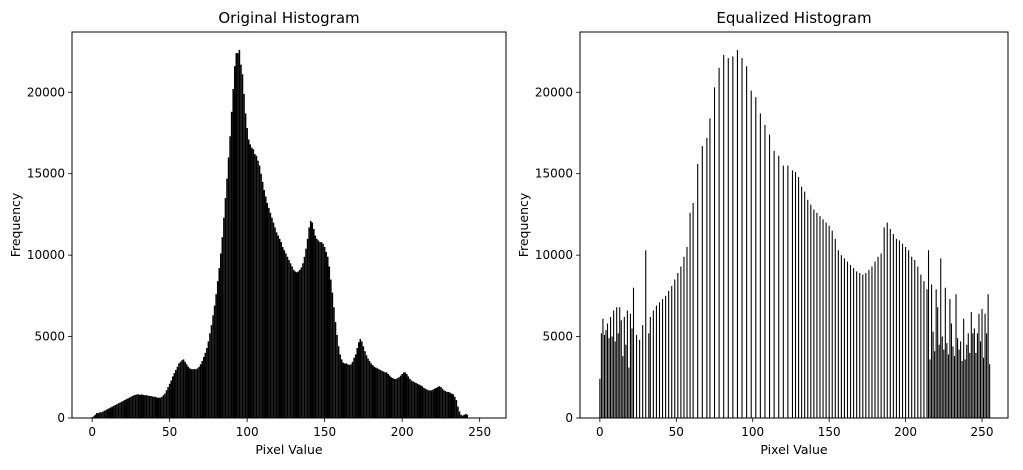 The image size is (1023, 470). I want to click on x-tick-label: 100, so click(247, 432).